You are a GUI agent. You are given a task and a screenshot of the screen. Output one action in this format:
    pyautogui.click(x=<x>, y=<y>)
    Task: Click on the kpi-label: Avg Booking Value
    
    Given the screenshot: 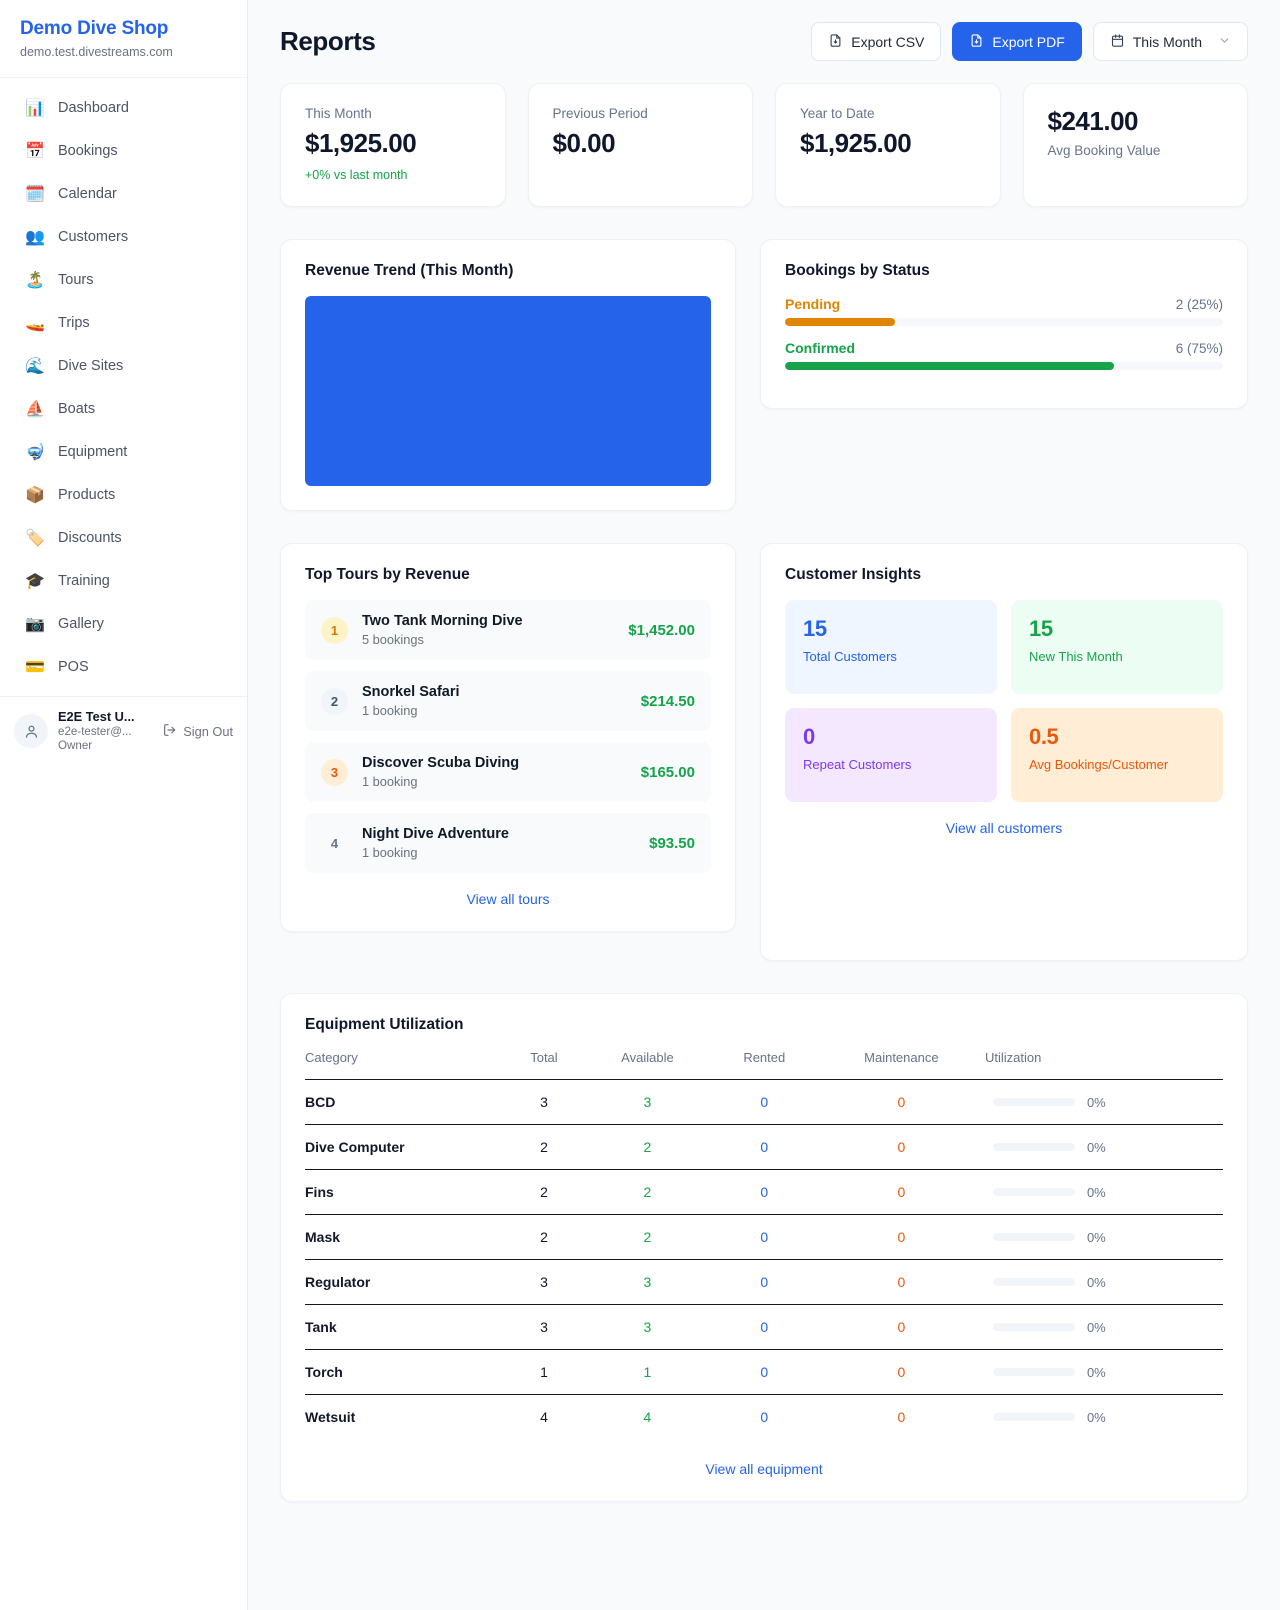 What is the action you would take?
    pyautogui.click(x=1104, y=150)
    